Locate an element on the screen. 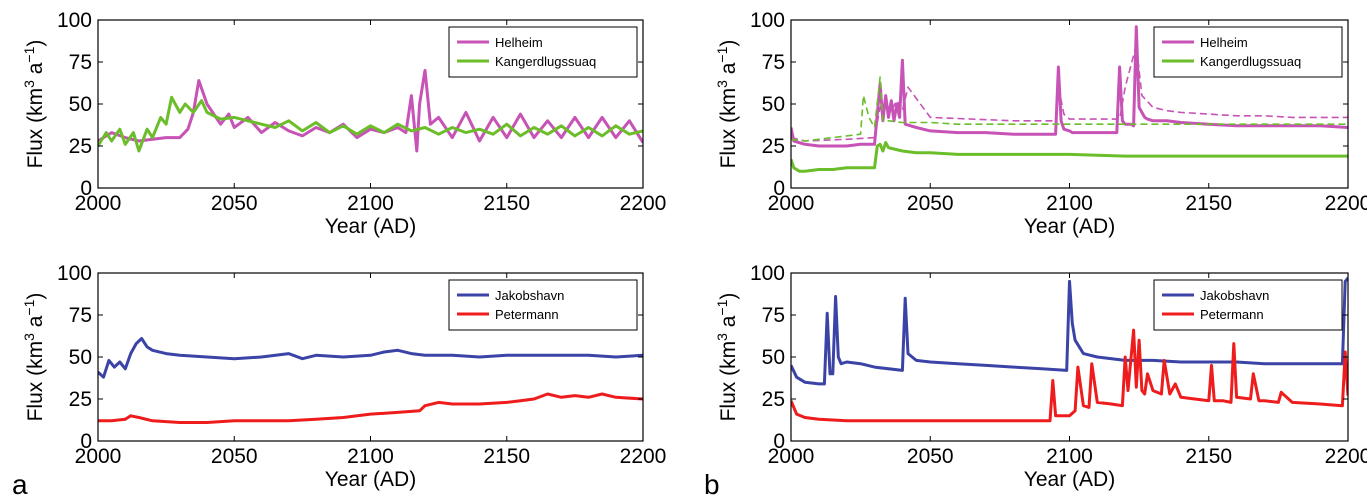  panel-label-b: b is located at coordinates (712, 483).